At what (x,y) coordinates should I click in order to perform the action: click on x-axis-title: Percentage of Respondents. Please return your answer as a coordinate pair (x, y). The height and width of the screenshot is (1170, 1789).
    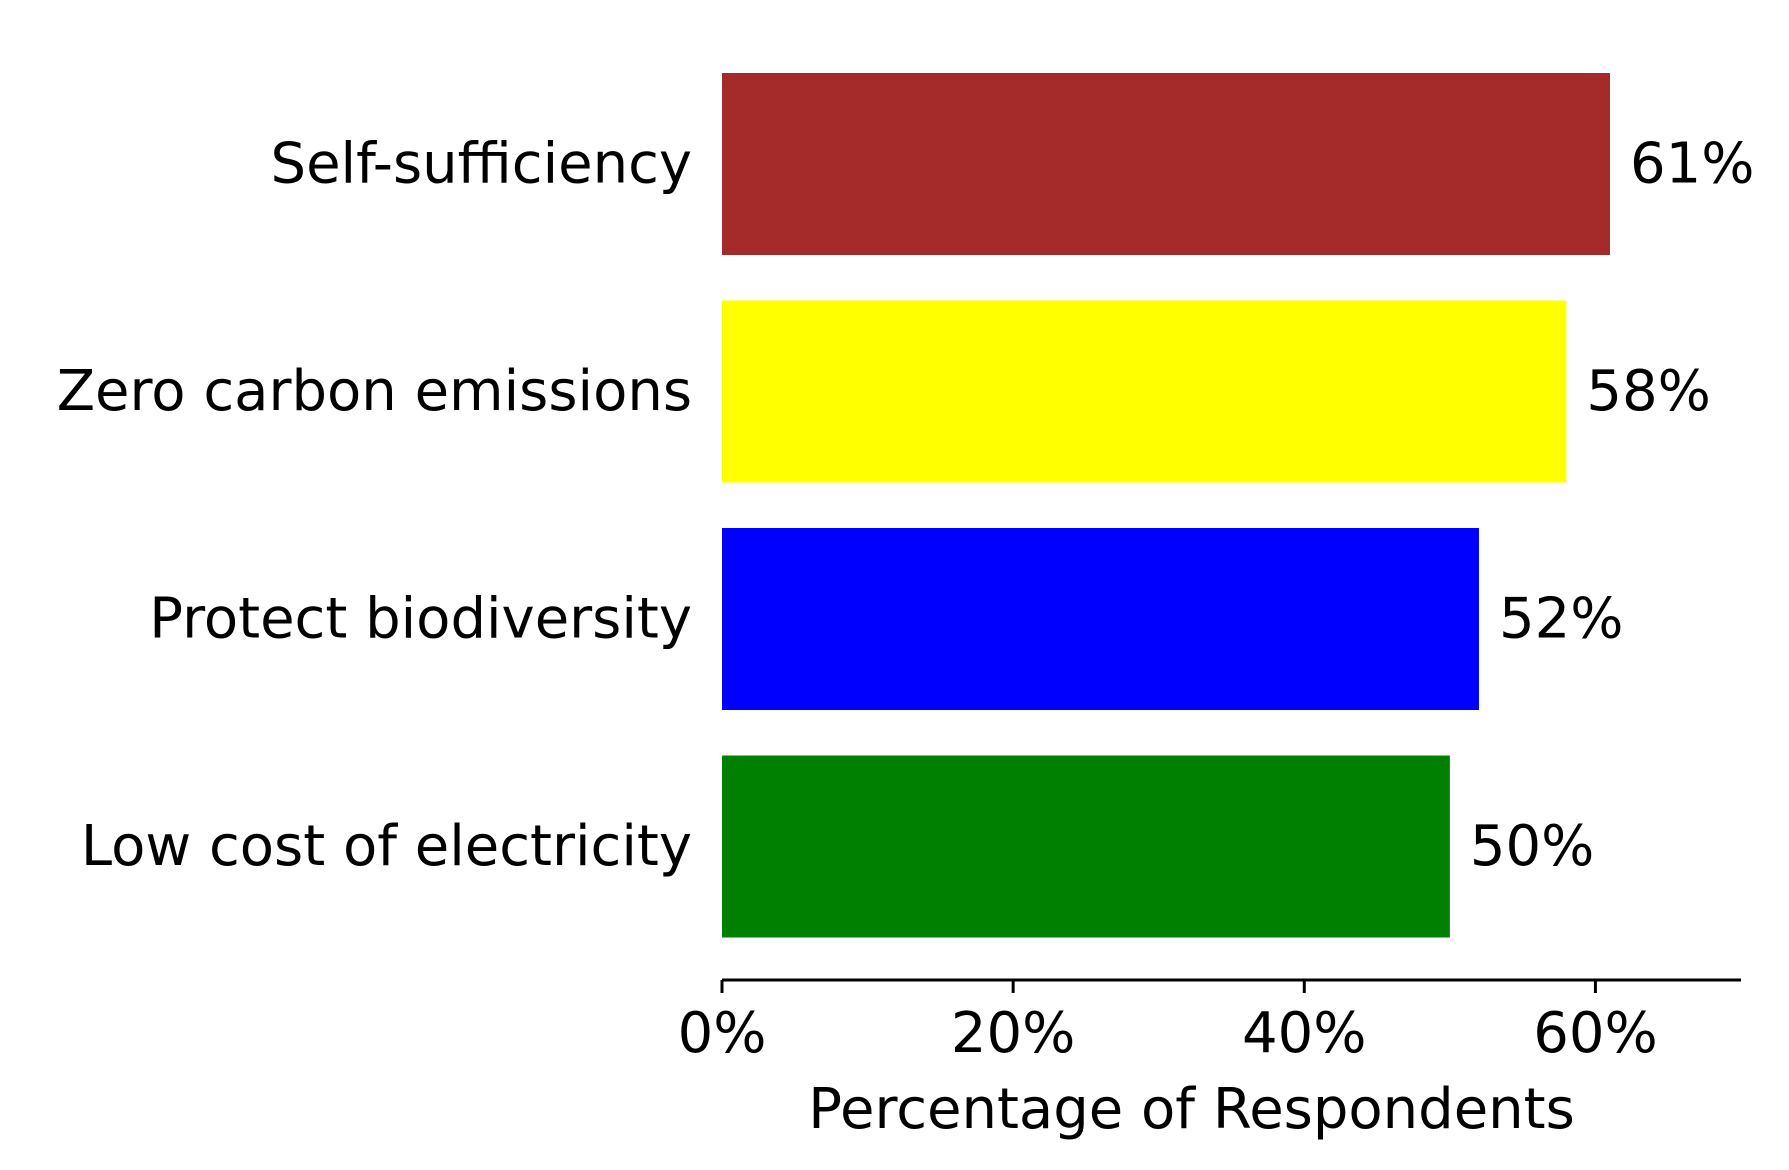
    Looking at the image, I should click on (1191, 1109).